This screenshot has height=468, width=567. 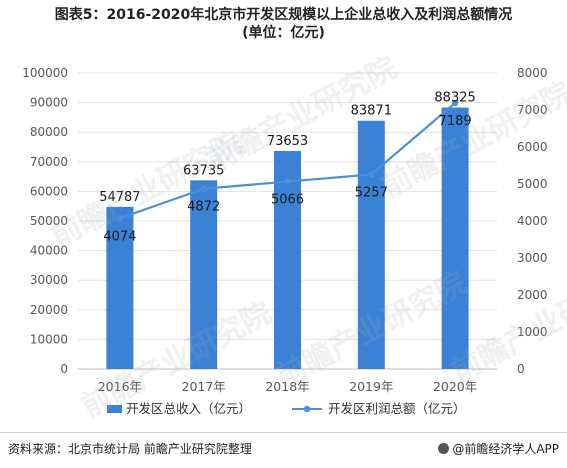 What do you see at coordinates (119, 236) in the screenshot?
I see `line-value-label: 4074` at bounding box center [119, 236].